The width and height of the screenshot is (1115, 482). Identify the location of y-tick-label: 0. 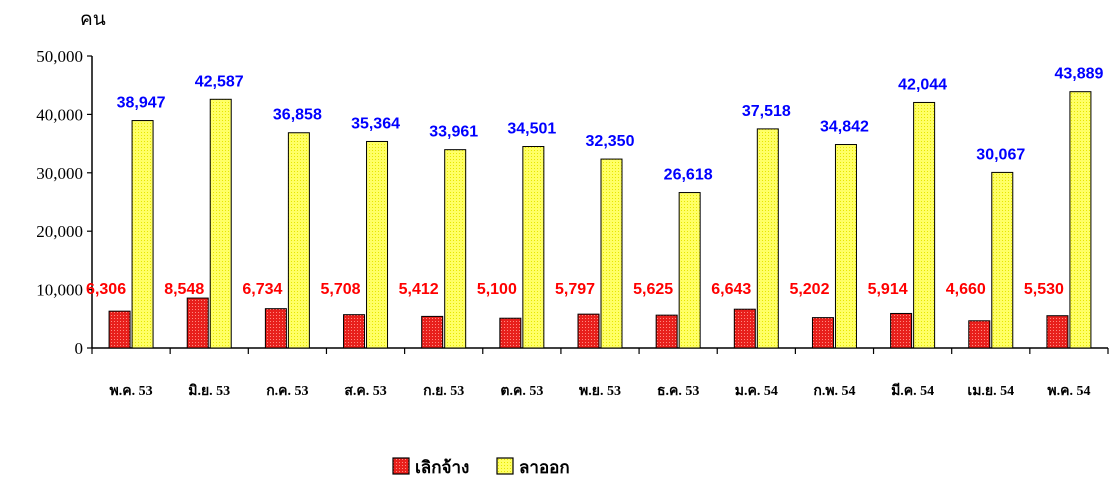
(79, 348).